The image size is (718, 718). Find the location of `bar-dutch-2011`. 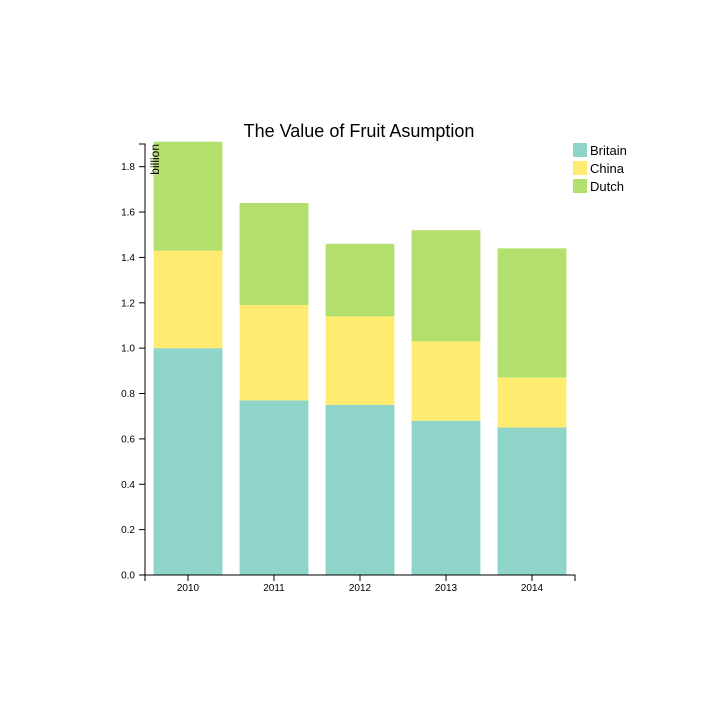

bar-dutch-2011 is located at coordinates (274, 254).